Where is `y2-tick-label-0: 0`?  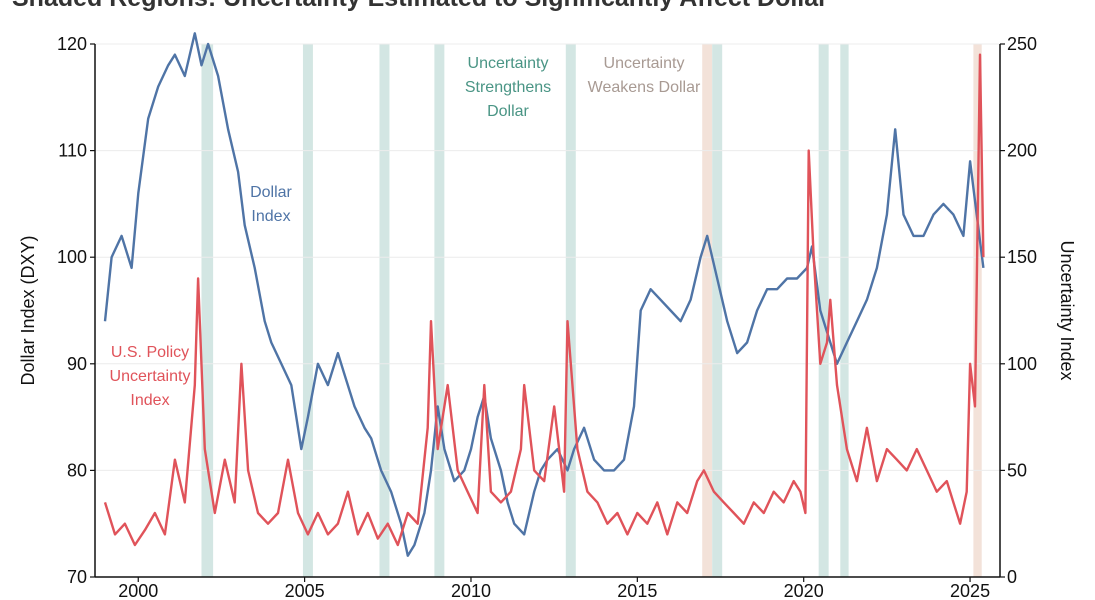
y2-tick-label-0: 0 is located at coordinates (1012, 577).